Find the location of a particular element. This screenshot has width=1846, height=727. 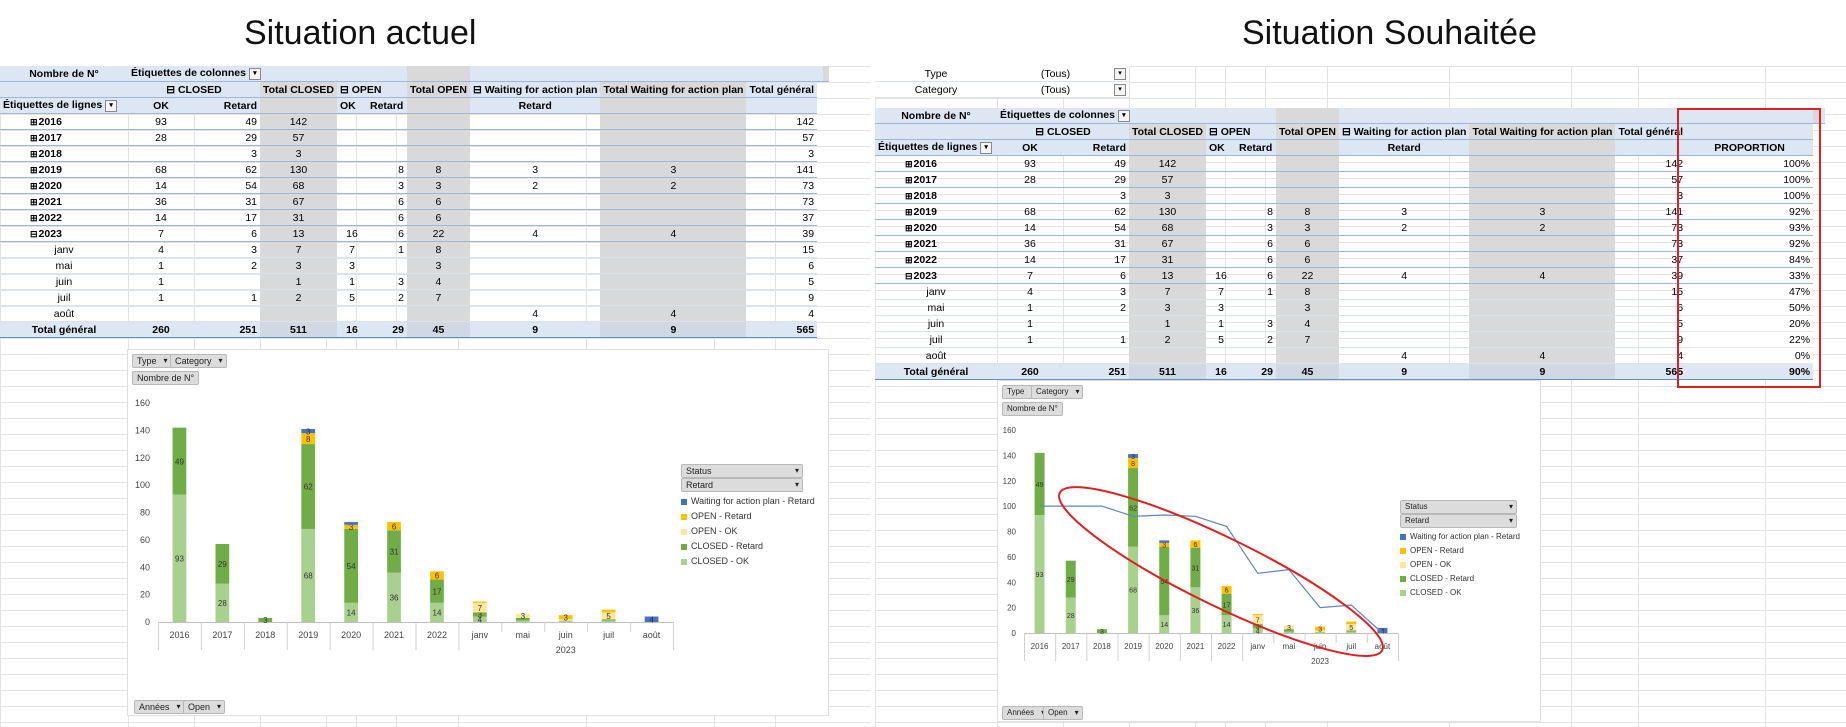

proportion-line is located at coordinates (1211, 569).